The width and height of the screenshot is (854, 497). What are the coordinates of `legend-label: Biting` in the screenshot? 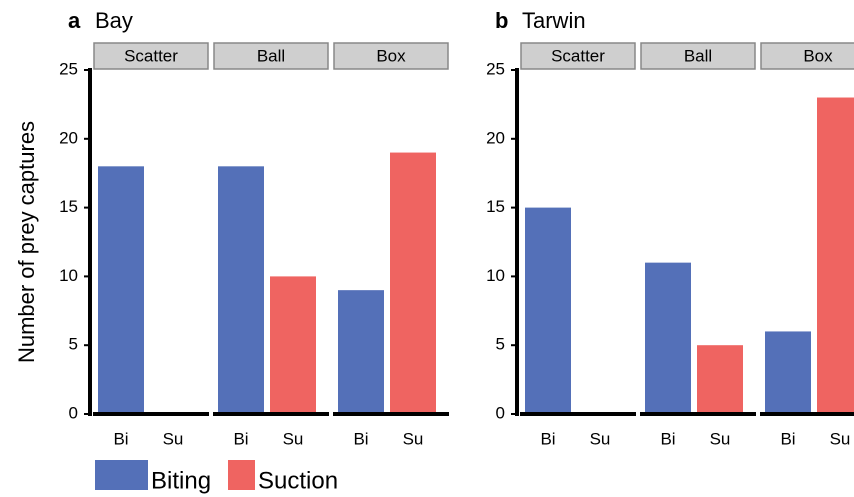 It's located at (181, 480).